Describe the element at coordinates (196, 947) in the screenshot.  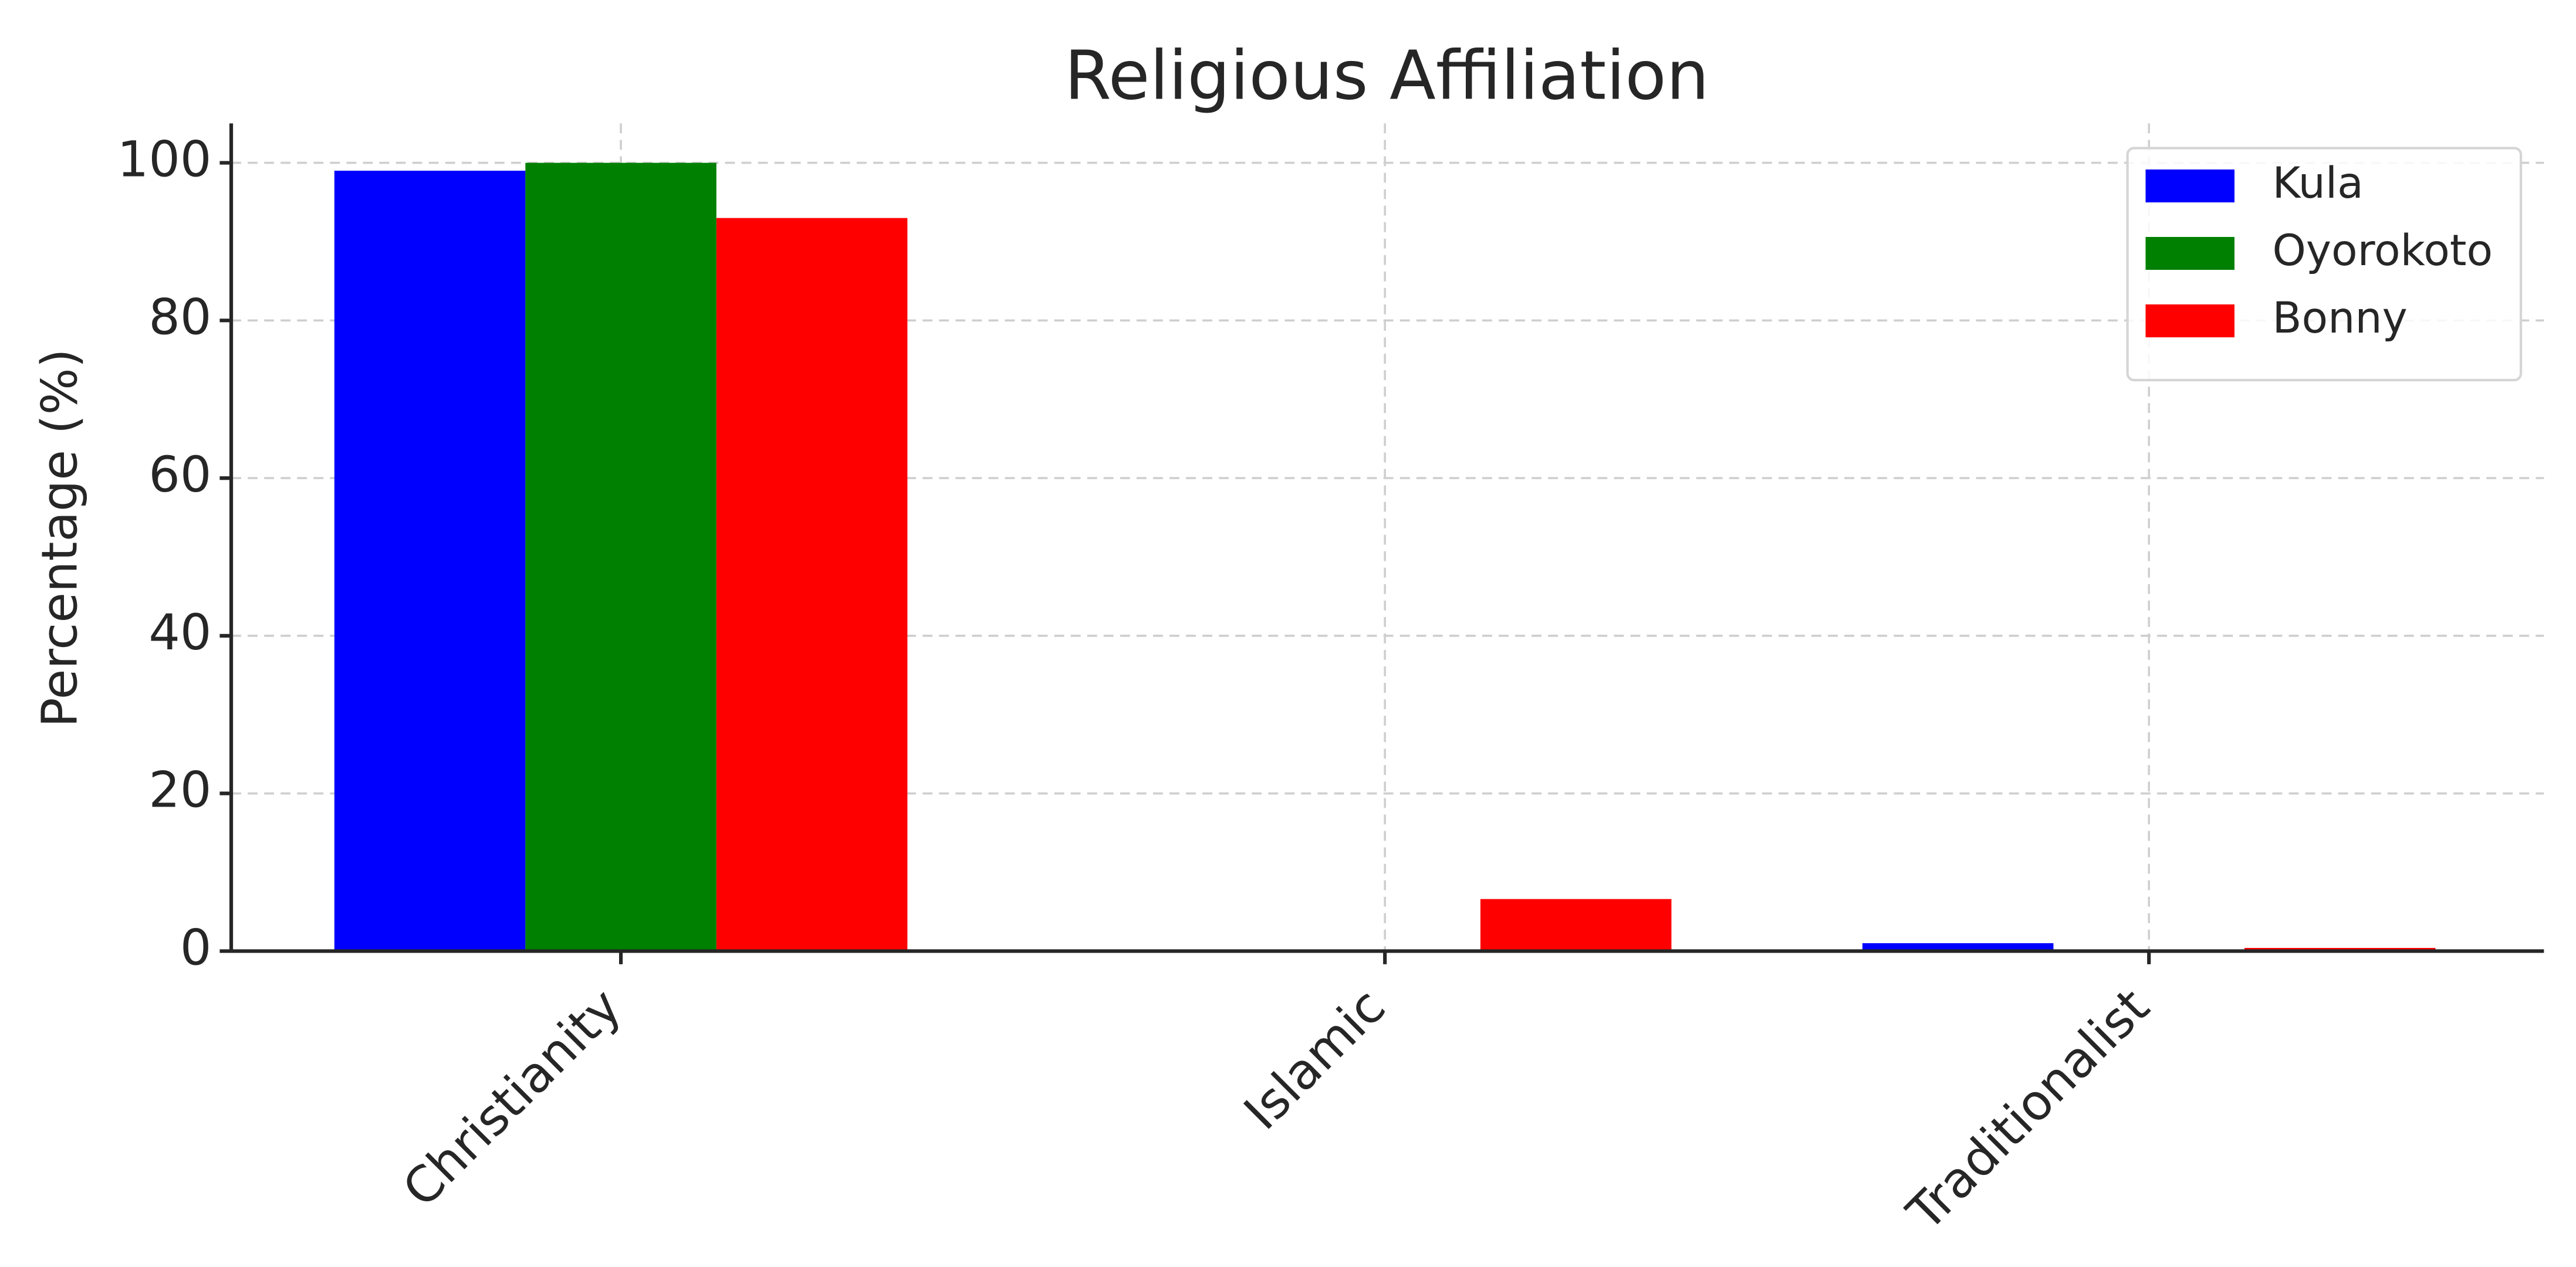
I see `y-tick-label: 0` at that location.